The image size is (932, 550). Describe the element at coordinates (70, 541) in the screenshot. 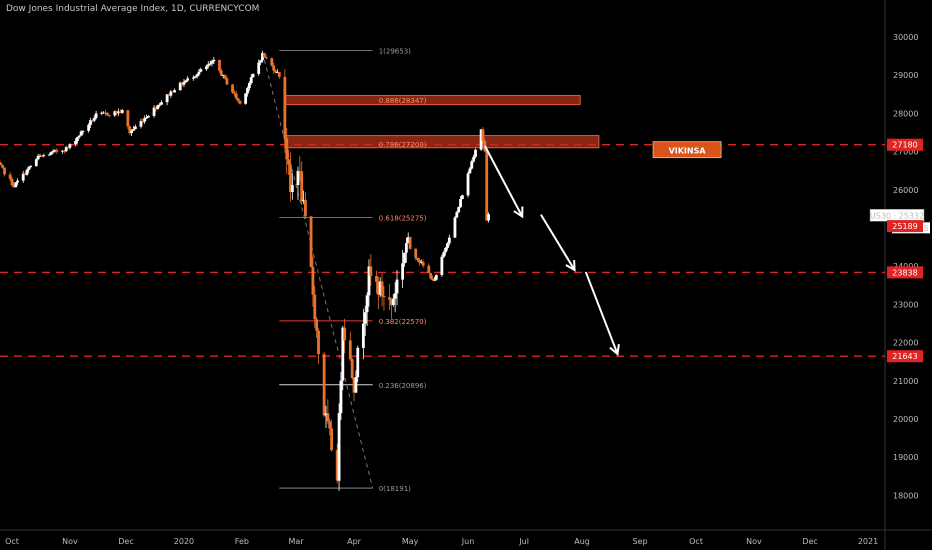

I see `x-tick-label: Nov` at that location.